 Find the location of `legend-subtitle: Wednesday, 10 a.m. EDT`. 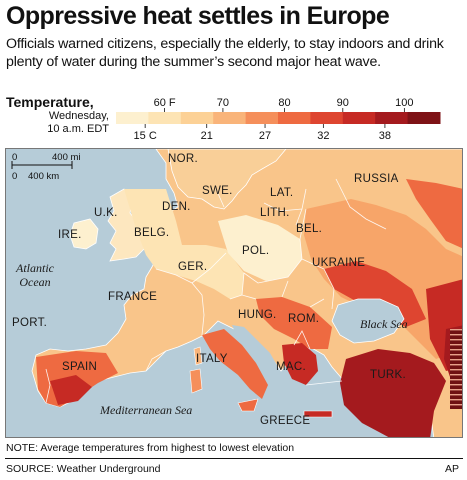

legend-subtitle: Wednesday, 10 a.m. EDT is located at coordinates (57, 123).